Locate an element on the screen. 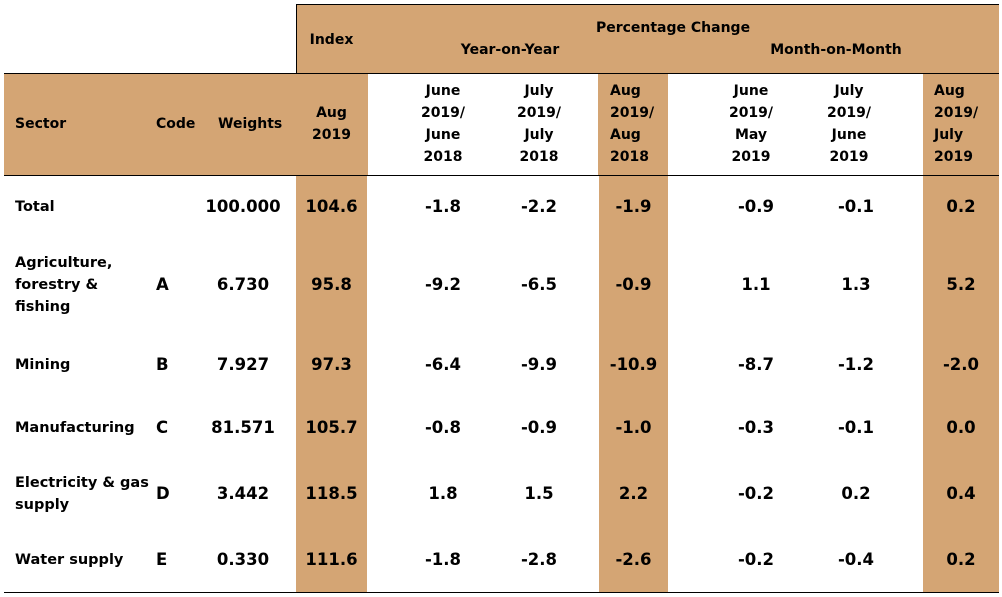  row-total-mom-june: -0.9 is located at coordinates (756, 206).